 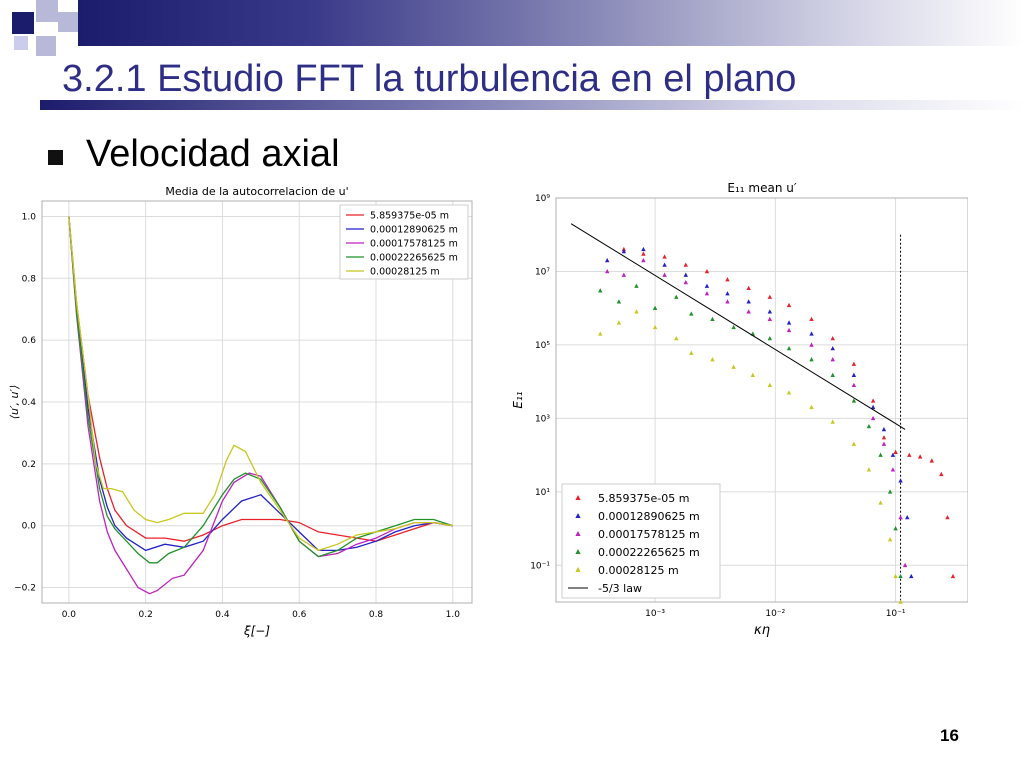 What do you see at coordinates (540, 566) in the screenshot?
I see `y-tick-label: 10⁻¹` at bounding box center [540, 566].